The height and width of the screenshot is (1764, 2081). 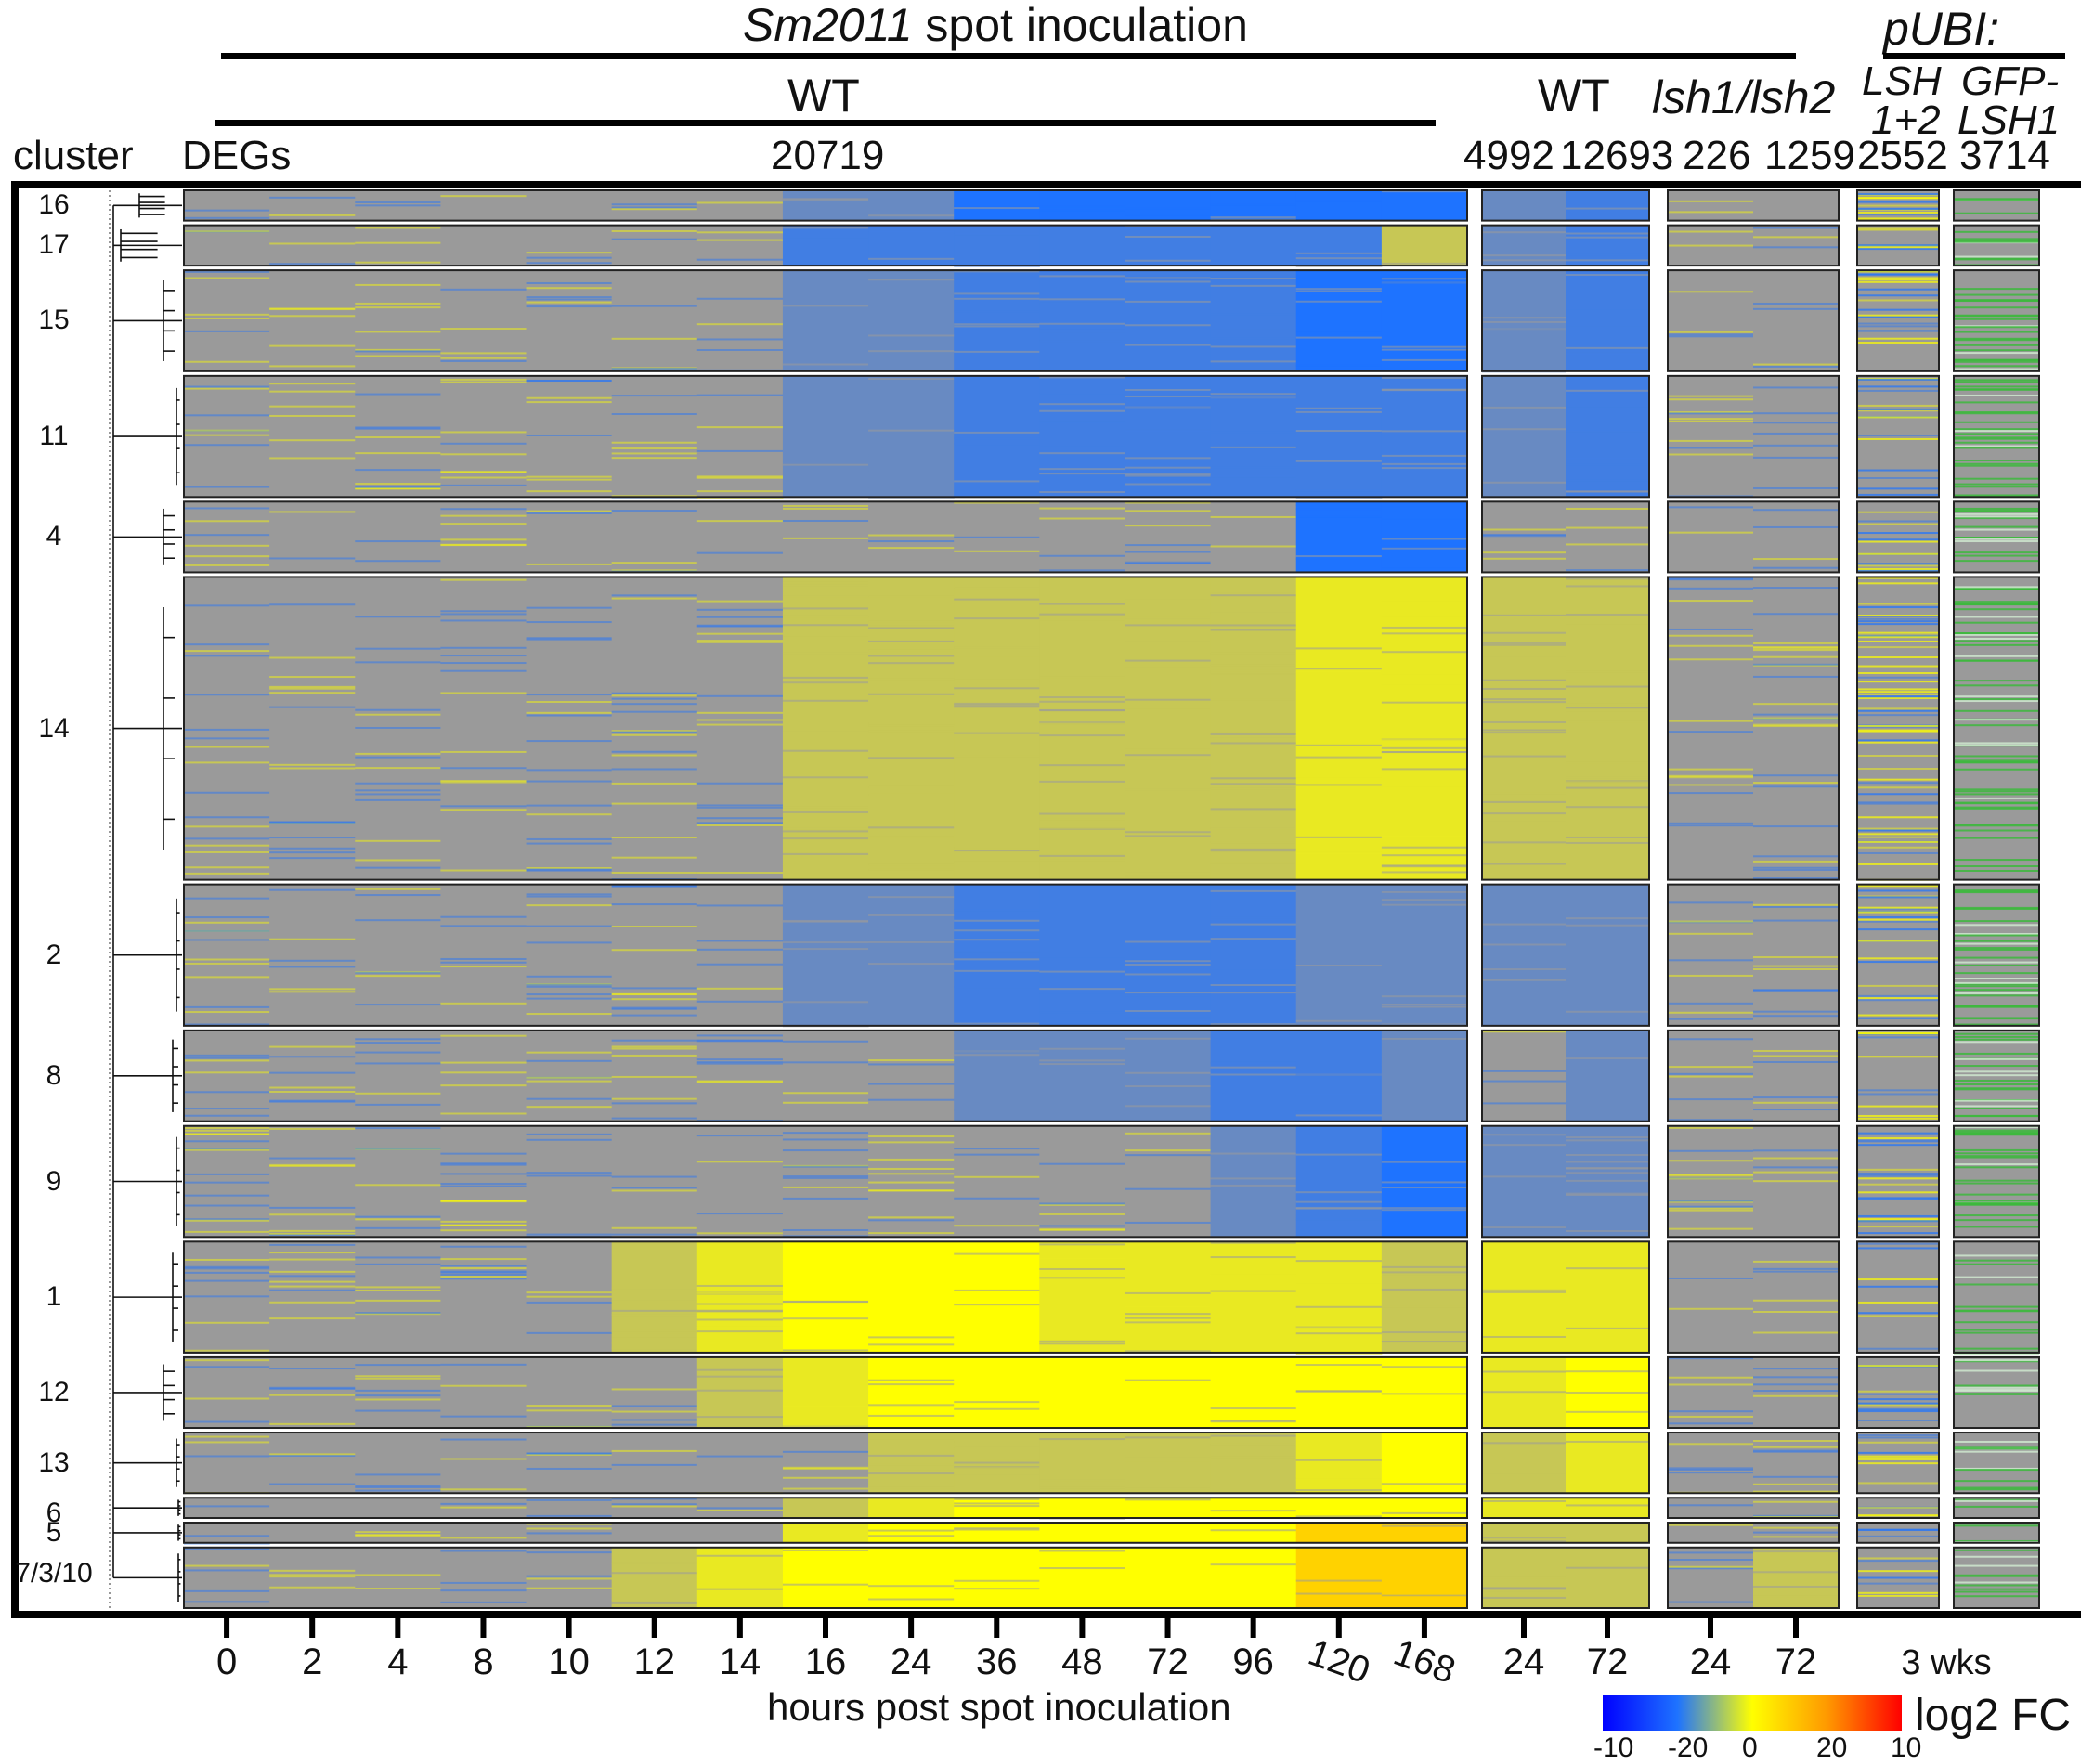 What do you see at coordinates (997, 1661) in the screenshot?
I see `tick-label-wt-9: 36` at bounding box center [997, 1661].